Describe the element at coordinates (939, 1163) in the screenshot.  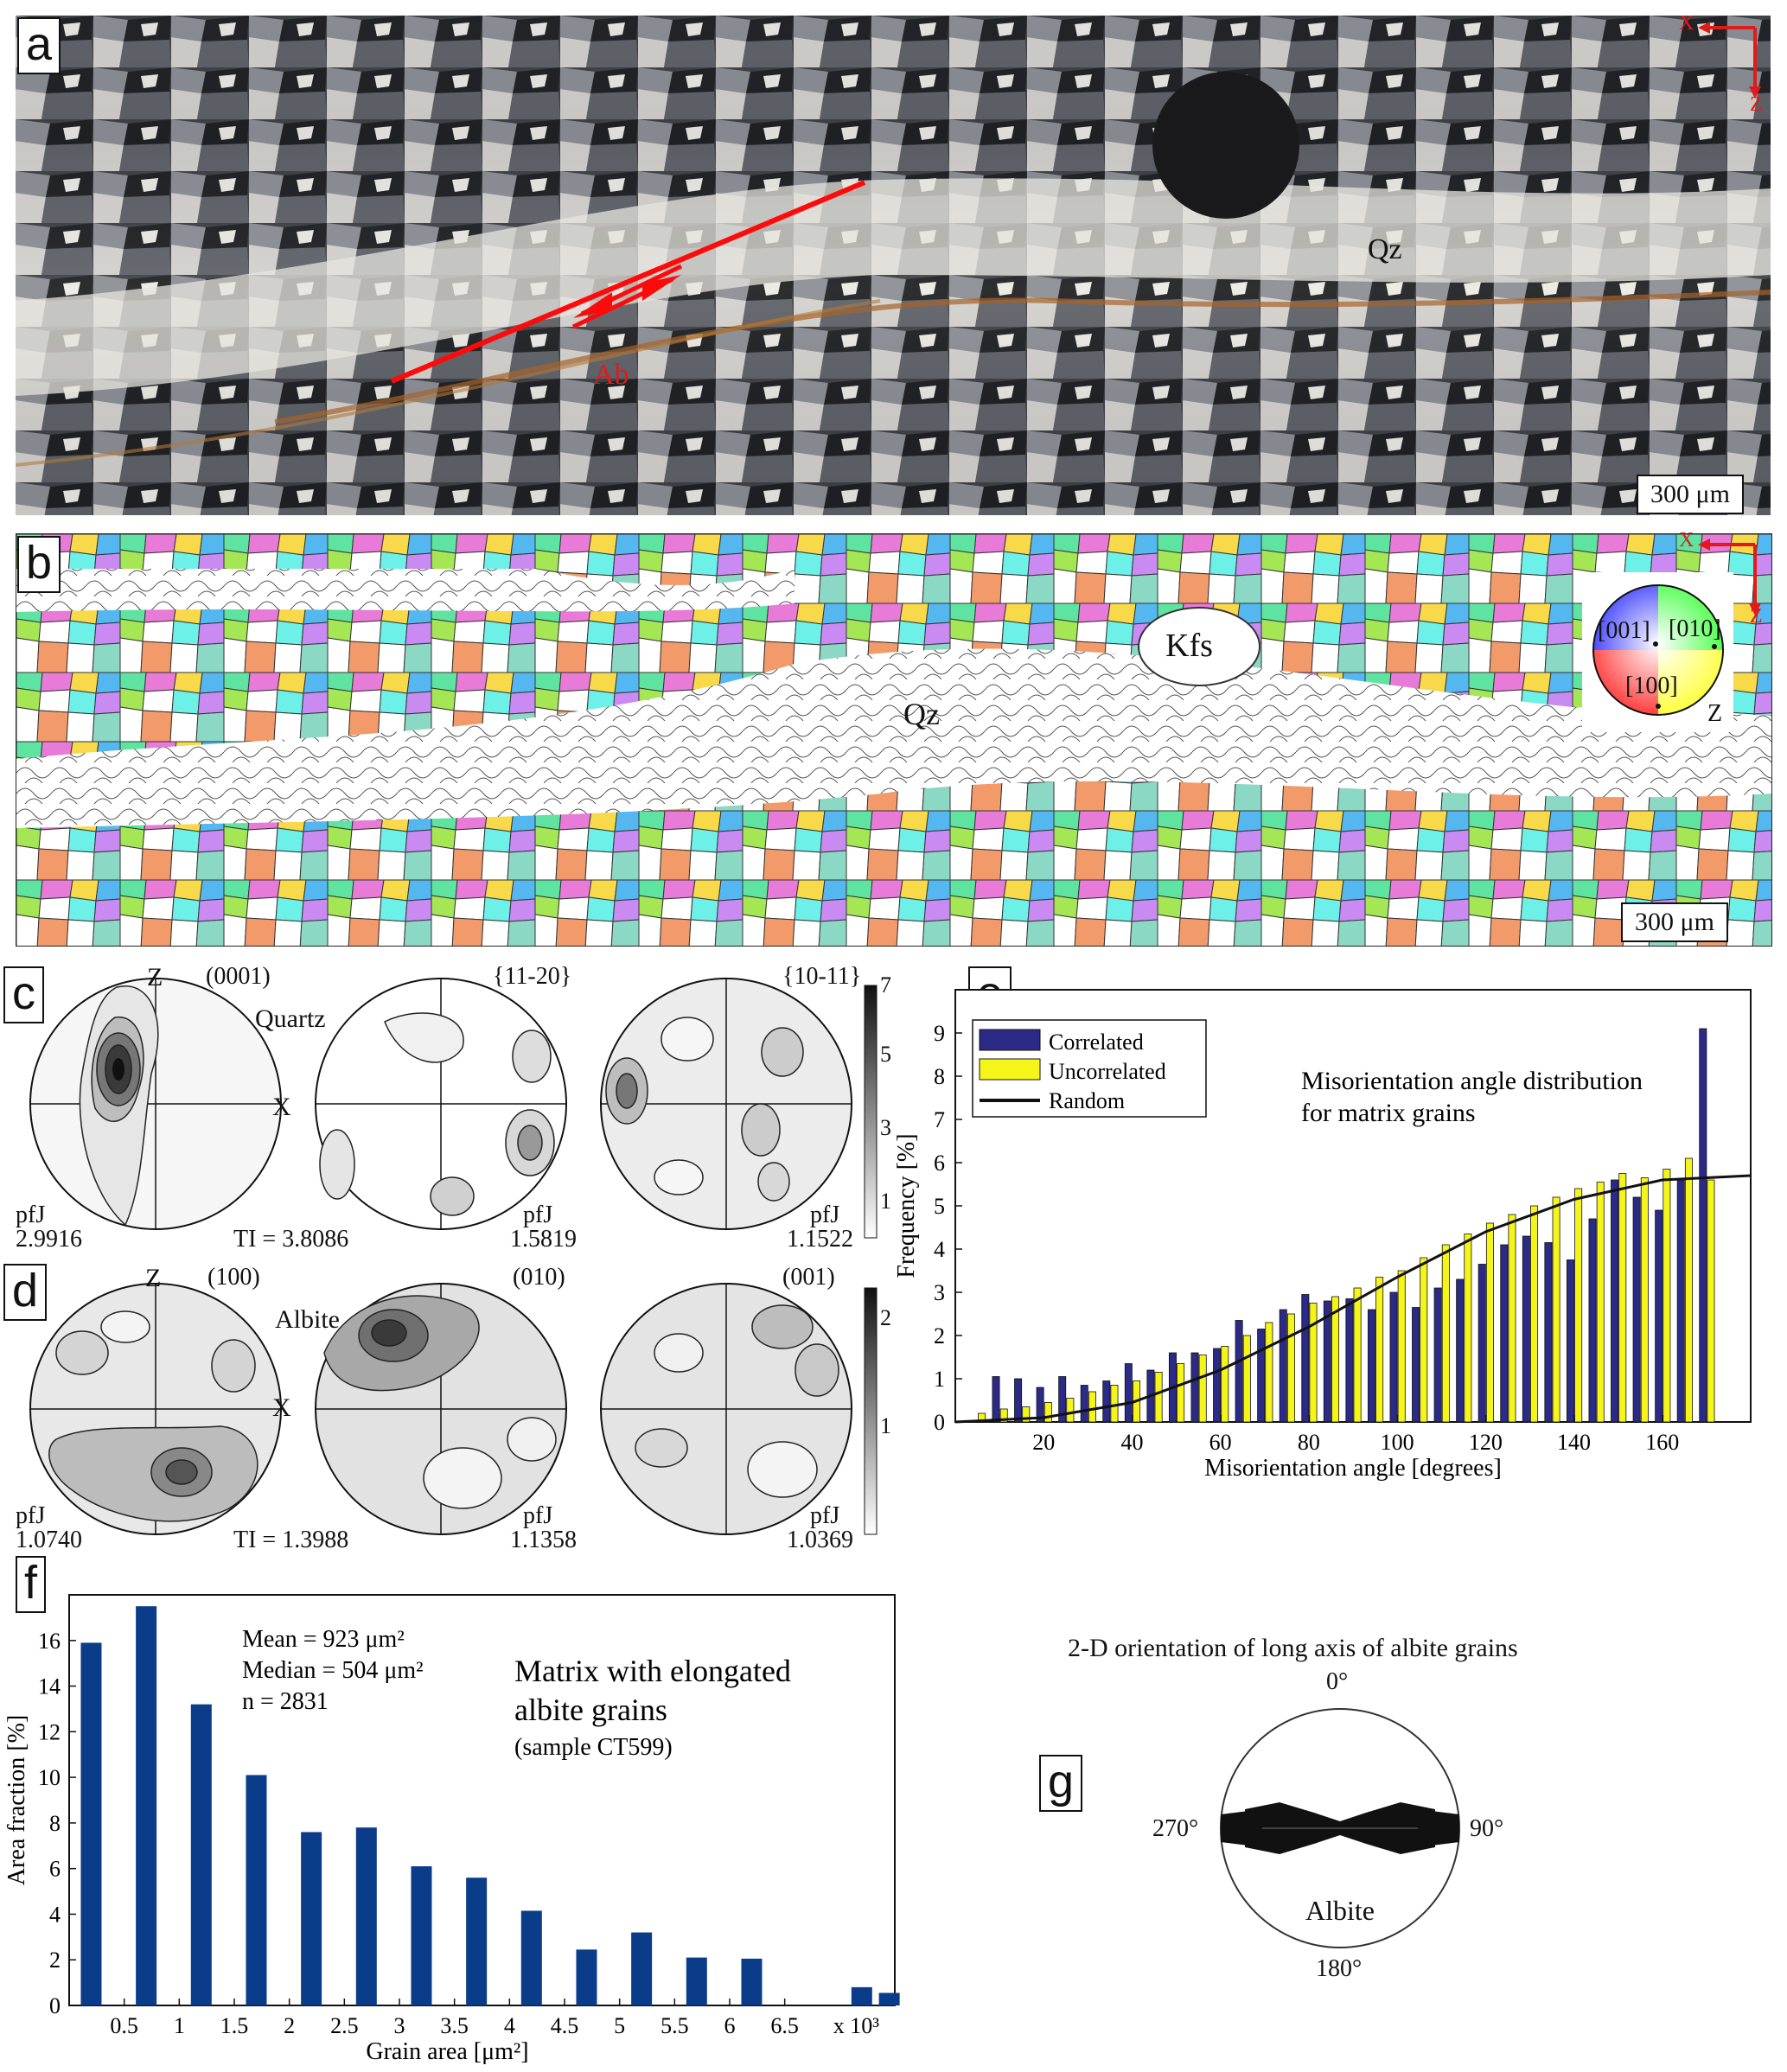
I see `y-tick-label-e: 6` at that location.